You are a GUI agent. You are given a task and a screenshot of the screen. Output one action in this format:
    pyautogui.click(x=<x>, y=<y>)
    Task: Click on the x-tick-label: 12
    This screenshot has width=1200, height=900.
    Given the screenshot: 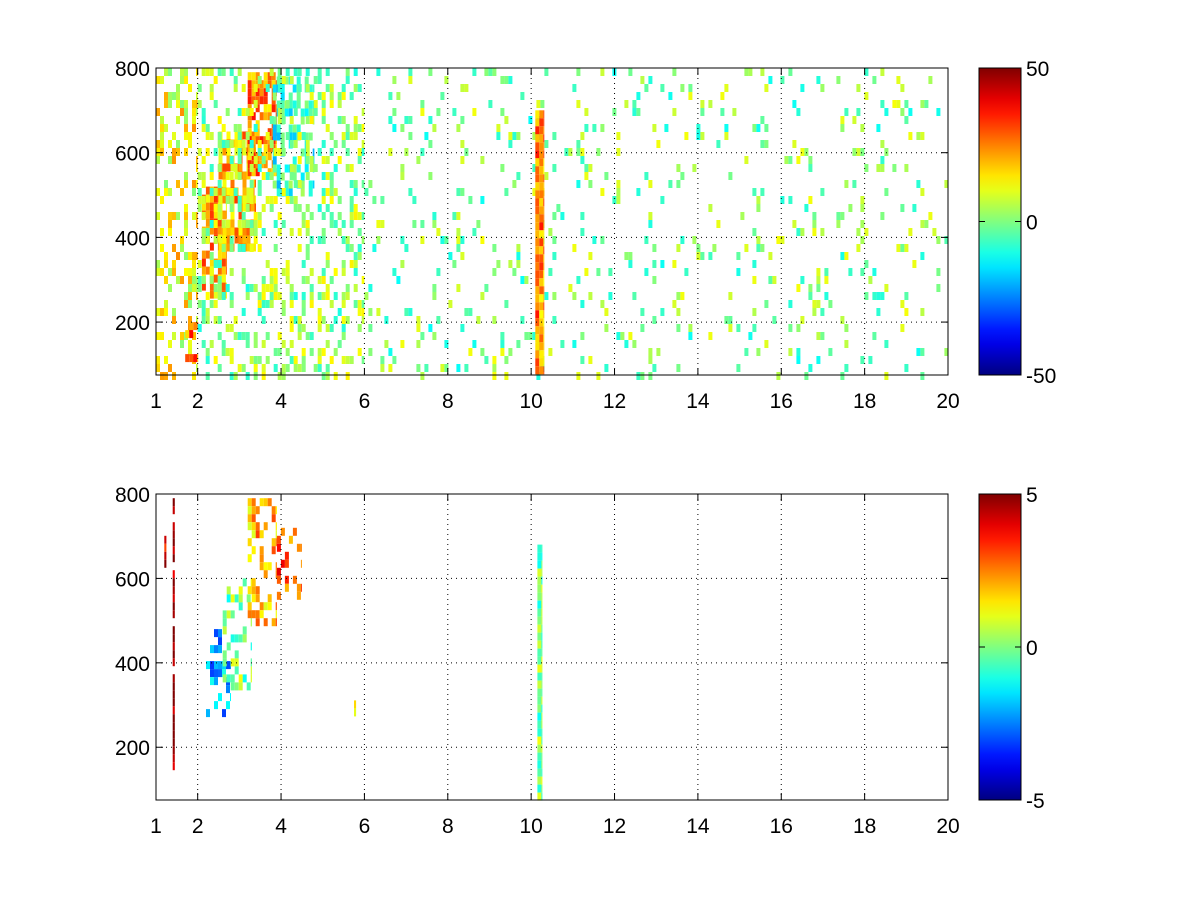 What is the action you would take?
    pyautogui.click(x=614, y=401)
    